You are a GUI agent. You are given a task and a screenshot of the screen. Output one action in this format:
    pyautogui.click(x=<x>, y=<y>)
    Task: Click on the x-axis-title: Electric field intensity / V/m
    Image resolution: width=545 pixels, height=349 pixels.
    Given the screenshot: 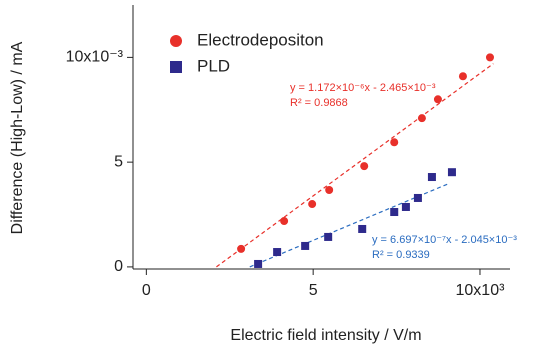 What is the action you would take?
    pyautogui.click(x=325, y=335)
    